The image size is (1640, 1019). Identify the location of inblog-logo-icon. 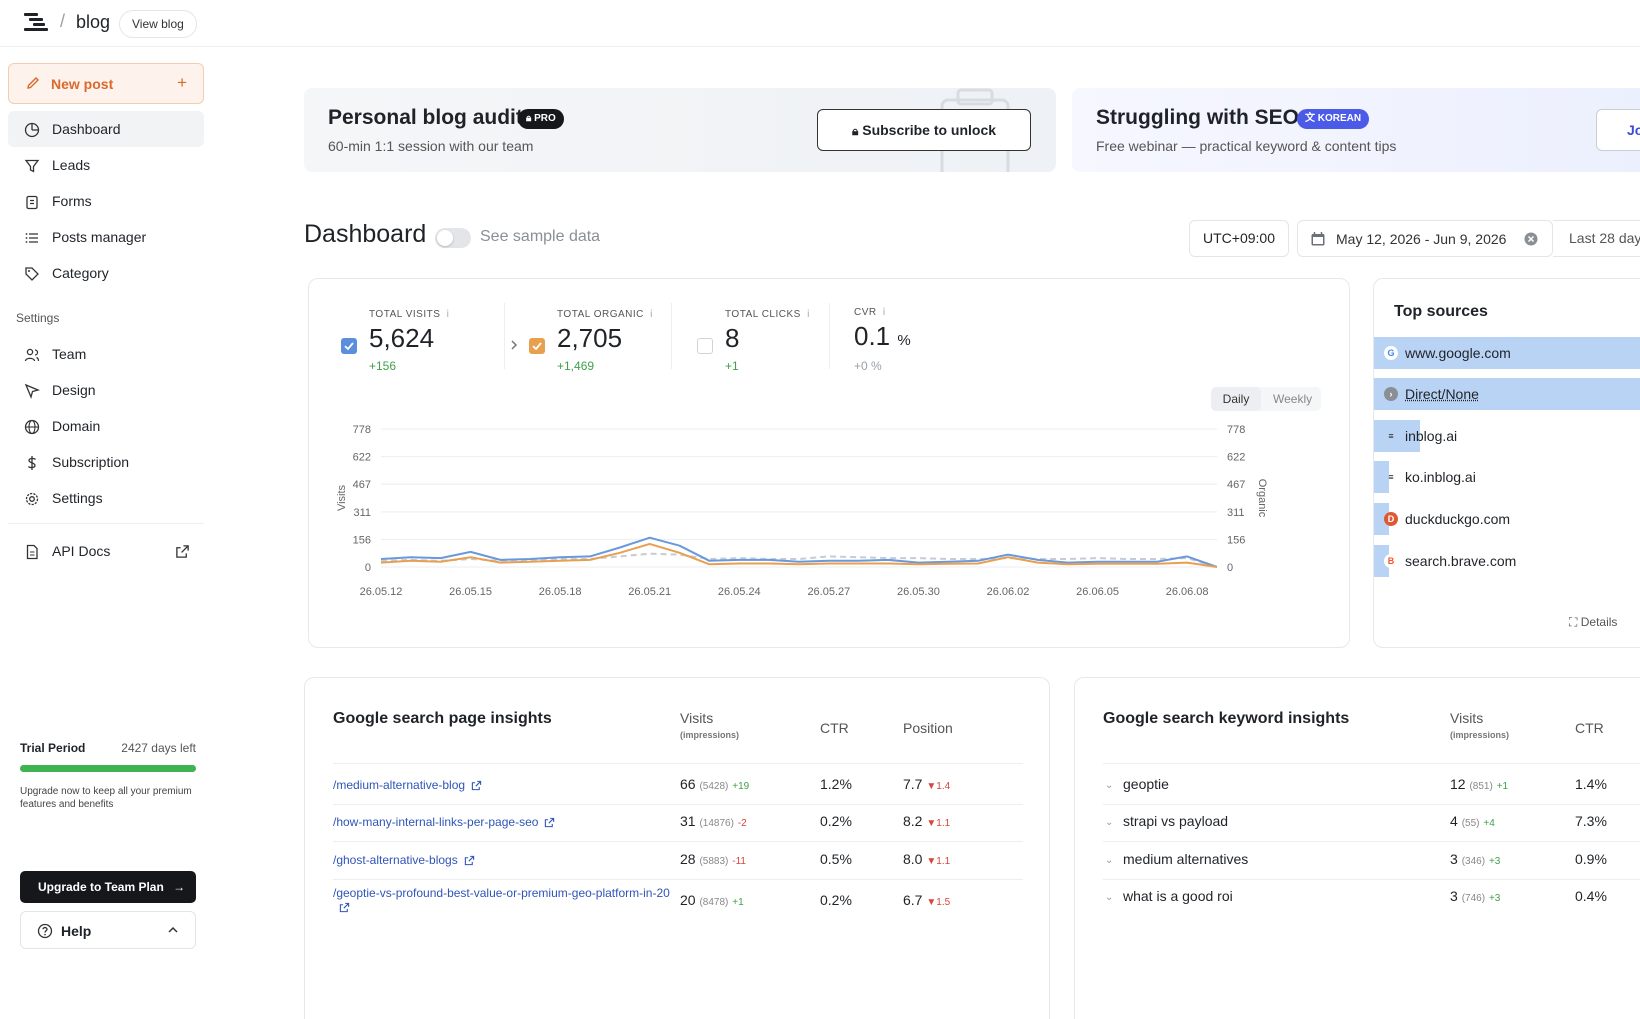
(36, 23).